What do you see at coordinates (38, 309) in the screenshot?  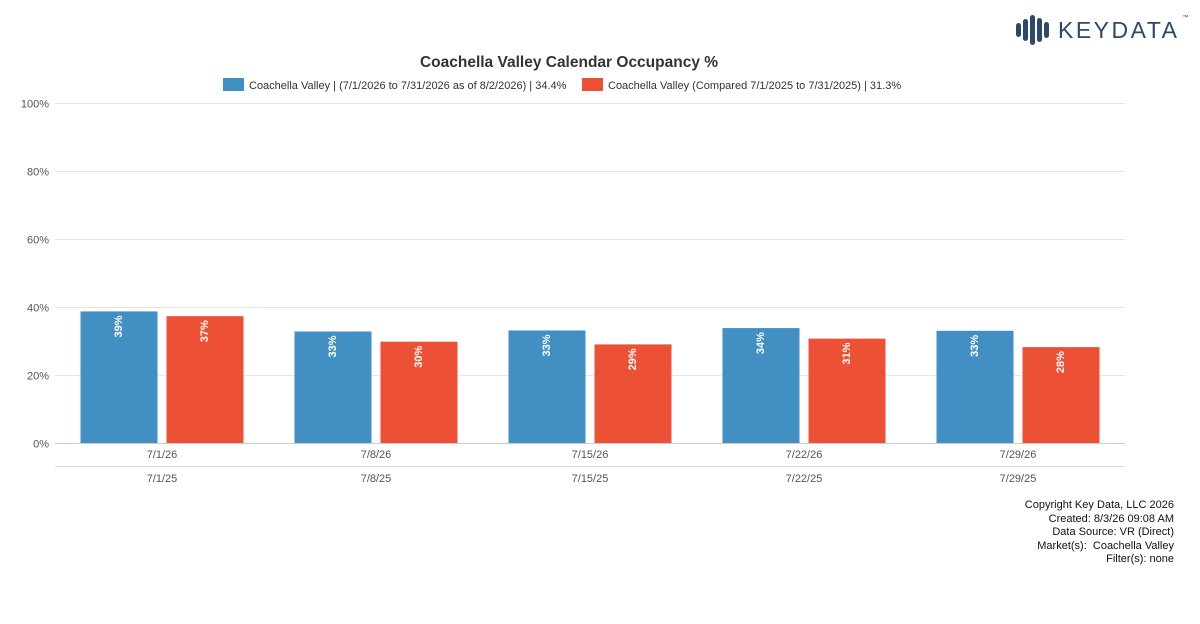 I see `y-tick-label: 40%` at bounding box center [38, 309].